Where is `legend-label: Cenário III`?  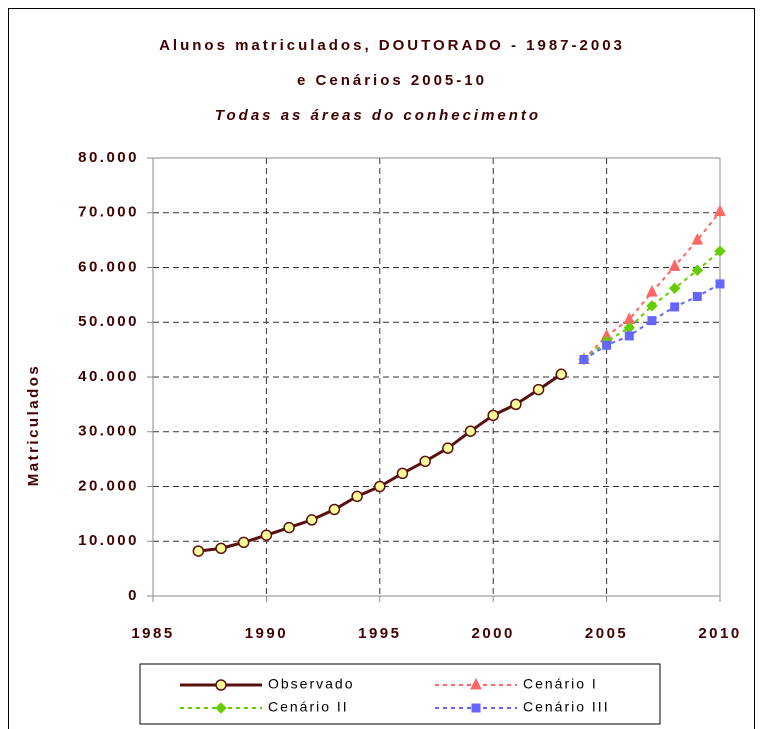
legend-label: Cenário III is located at coordinates (566, 707).